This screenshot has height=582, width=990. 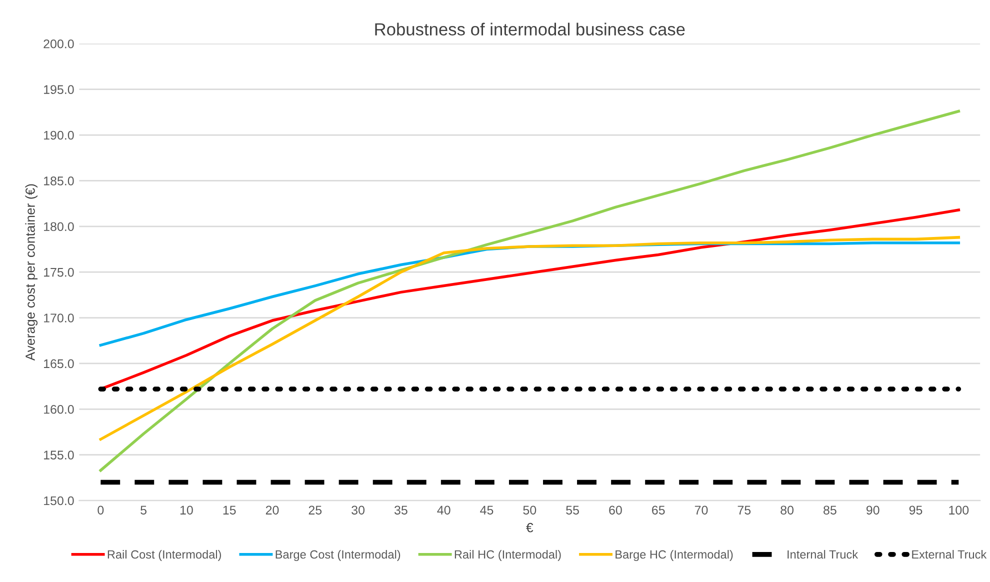 I want to click on chart-title: Robustness of intermodal business case, so click(x=530, y=29).